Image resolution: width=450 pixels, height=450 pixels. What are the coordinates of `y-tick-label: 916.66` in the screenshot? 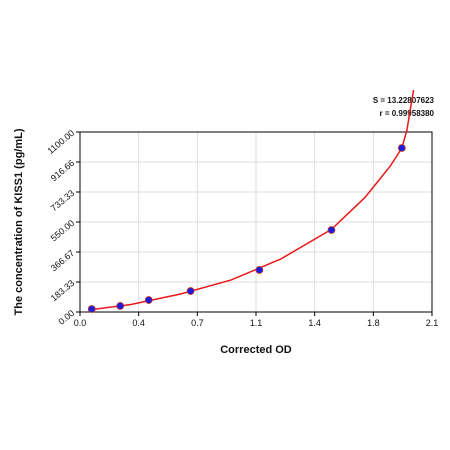 It's located at (63, 170).